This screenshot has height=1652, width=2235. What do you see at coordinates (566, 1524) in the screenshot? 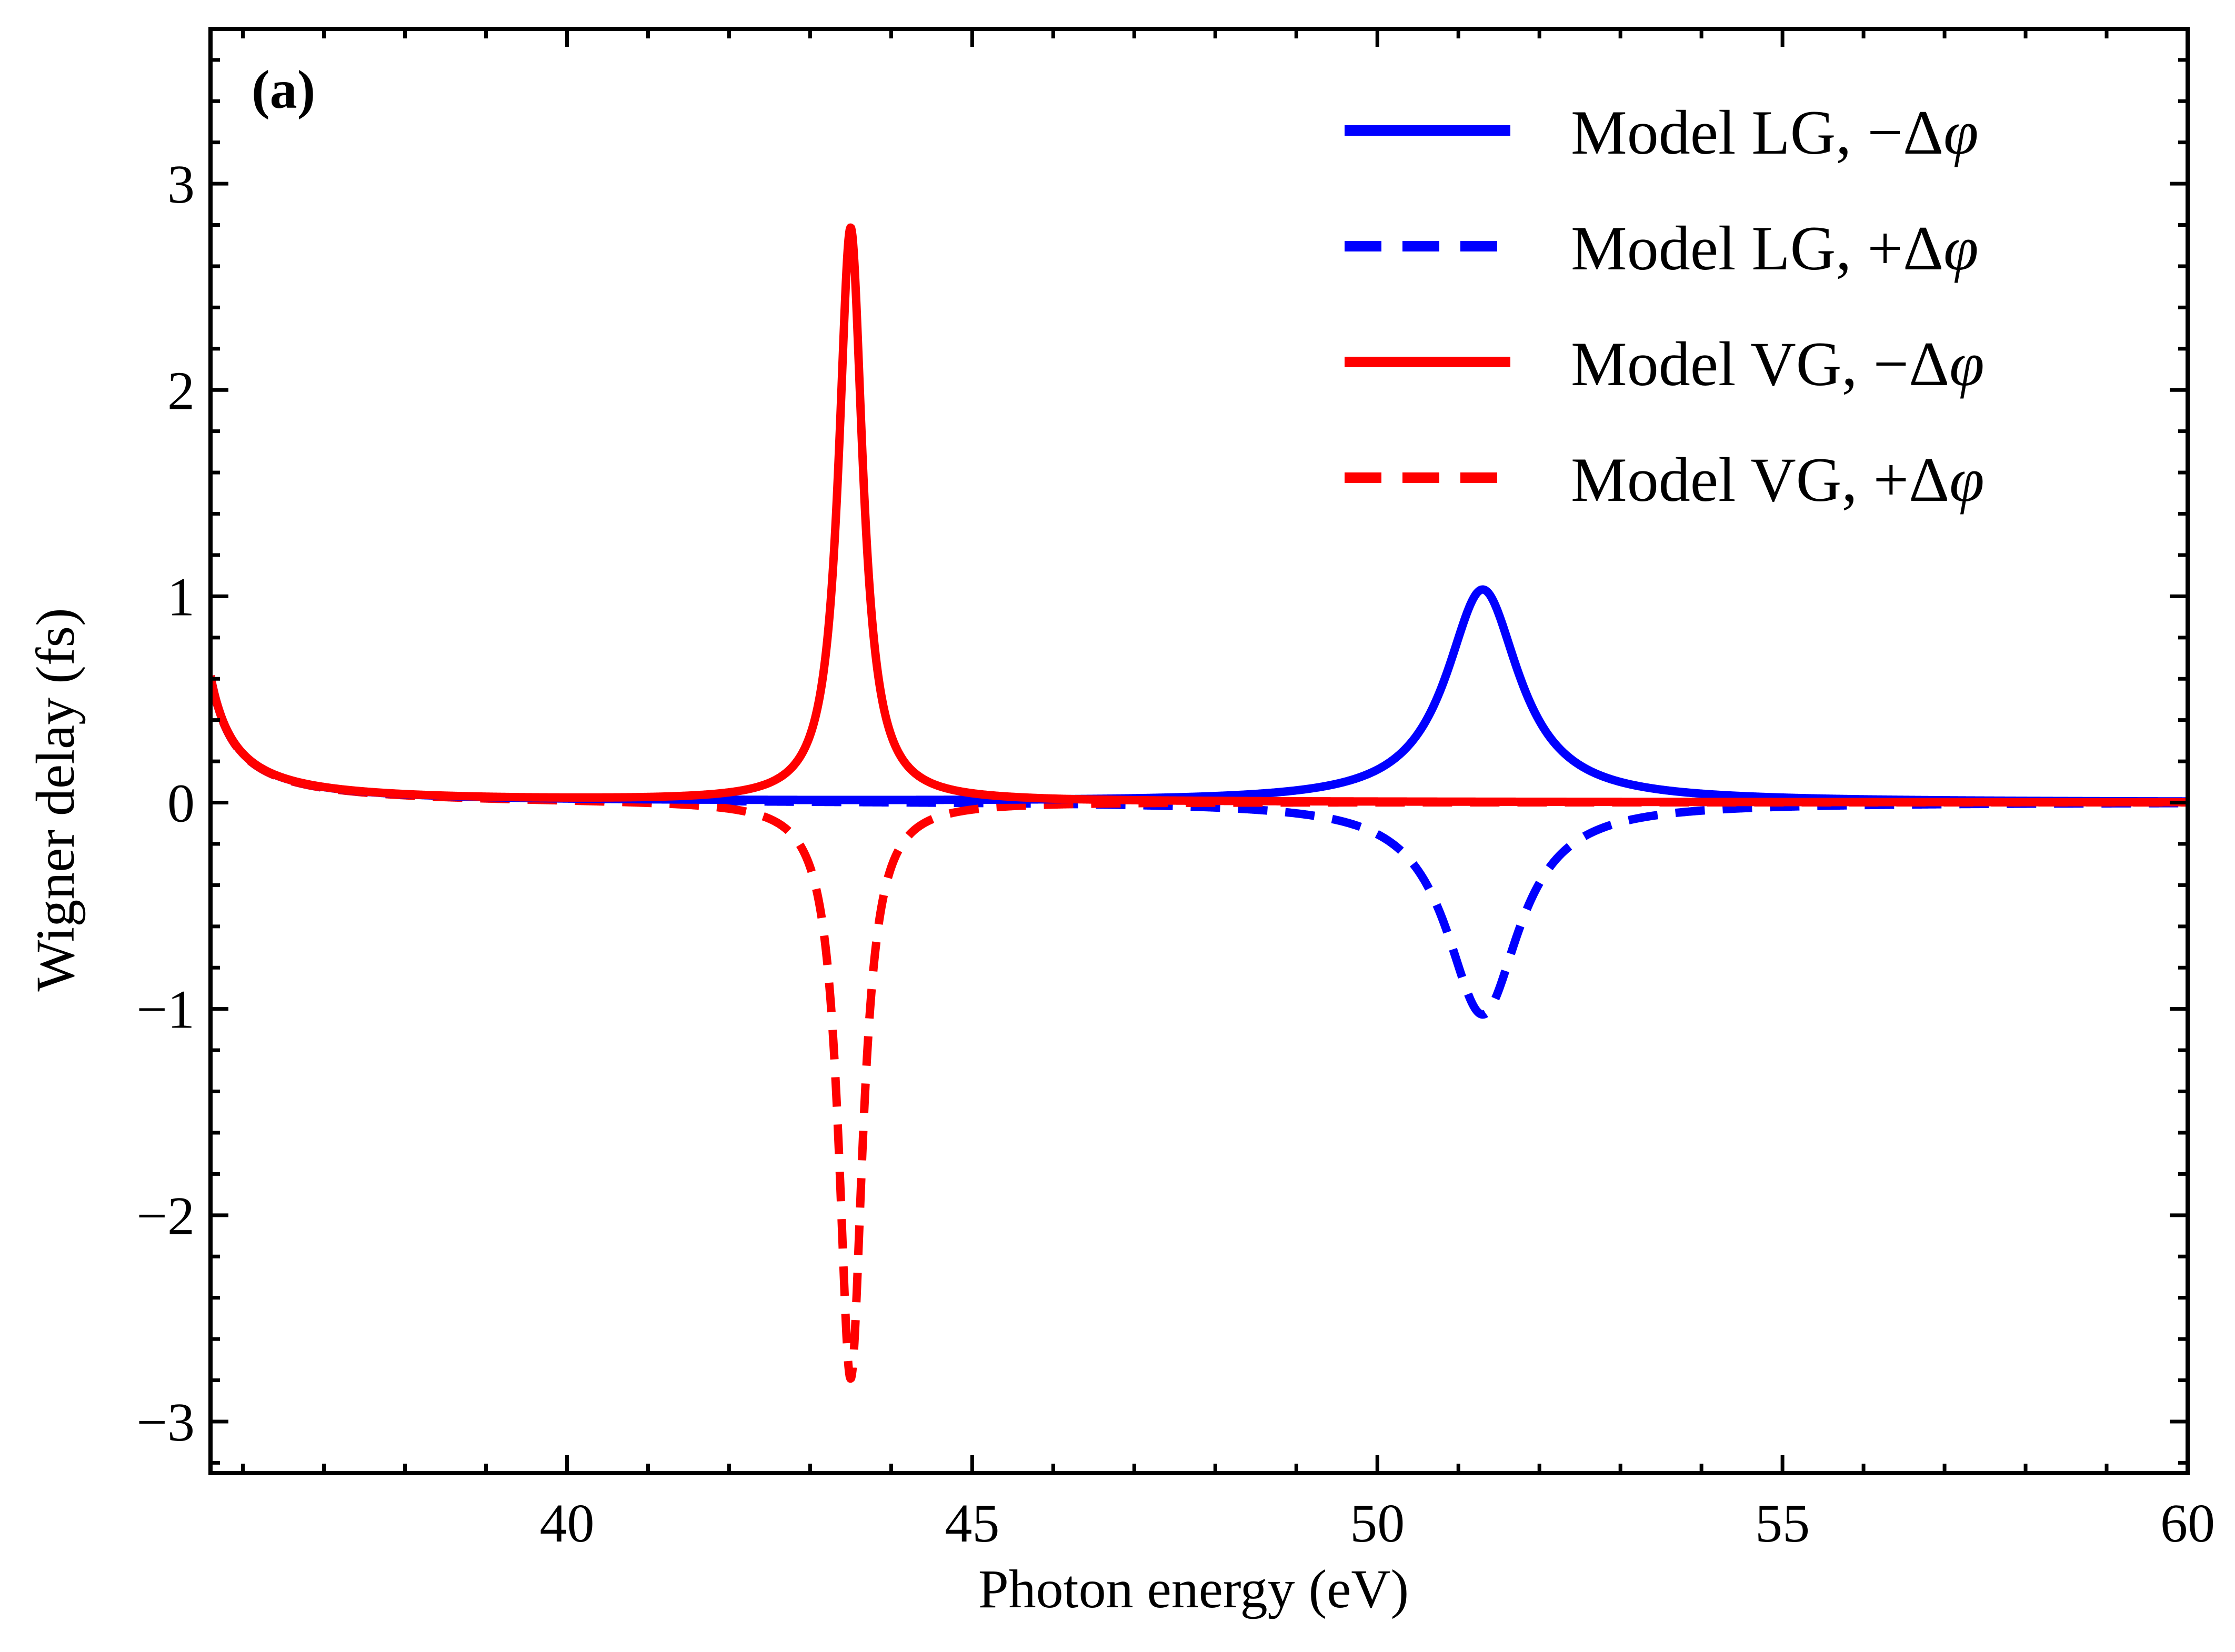
I see `x-tick-label: 40` at bounding box center [566, 1524].